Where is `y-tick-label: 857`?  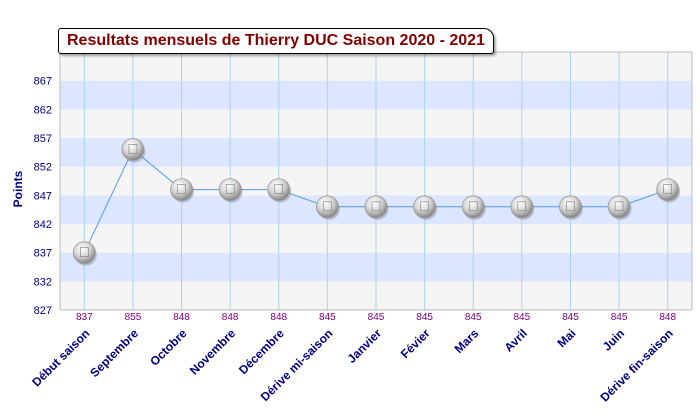
y-tick-label: 857 is located at coordinates (43, 139).